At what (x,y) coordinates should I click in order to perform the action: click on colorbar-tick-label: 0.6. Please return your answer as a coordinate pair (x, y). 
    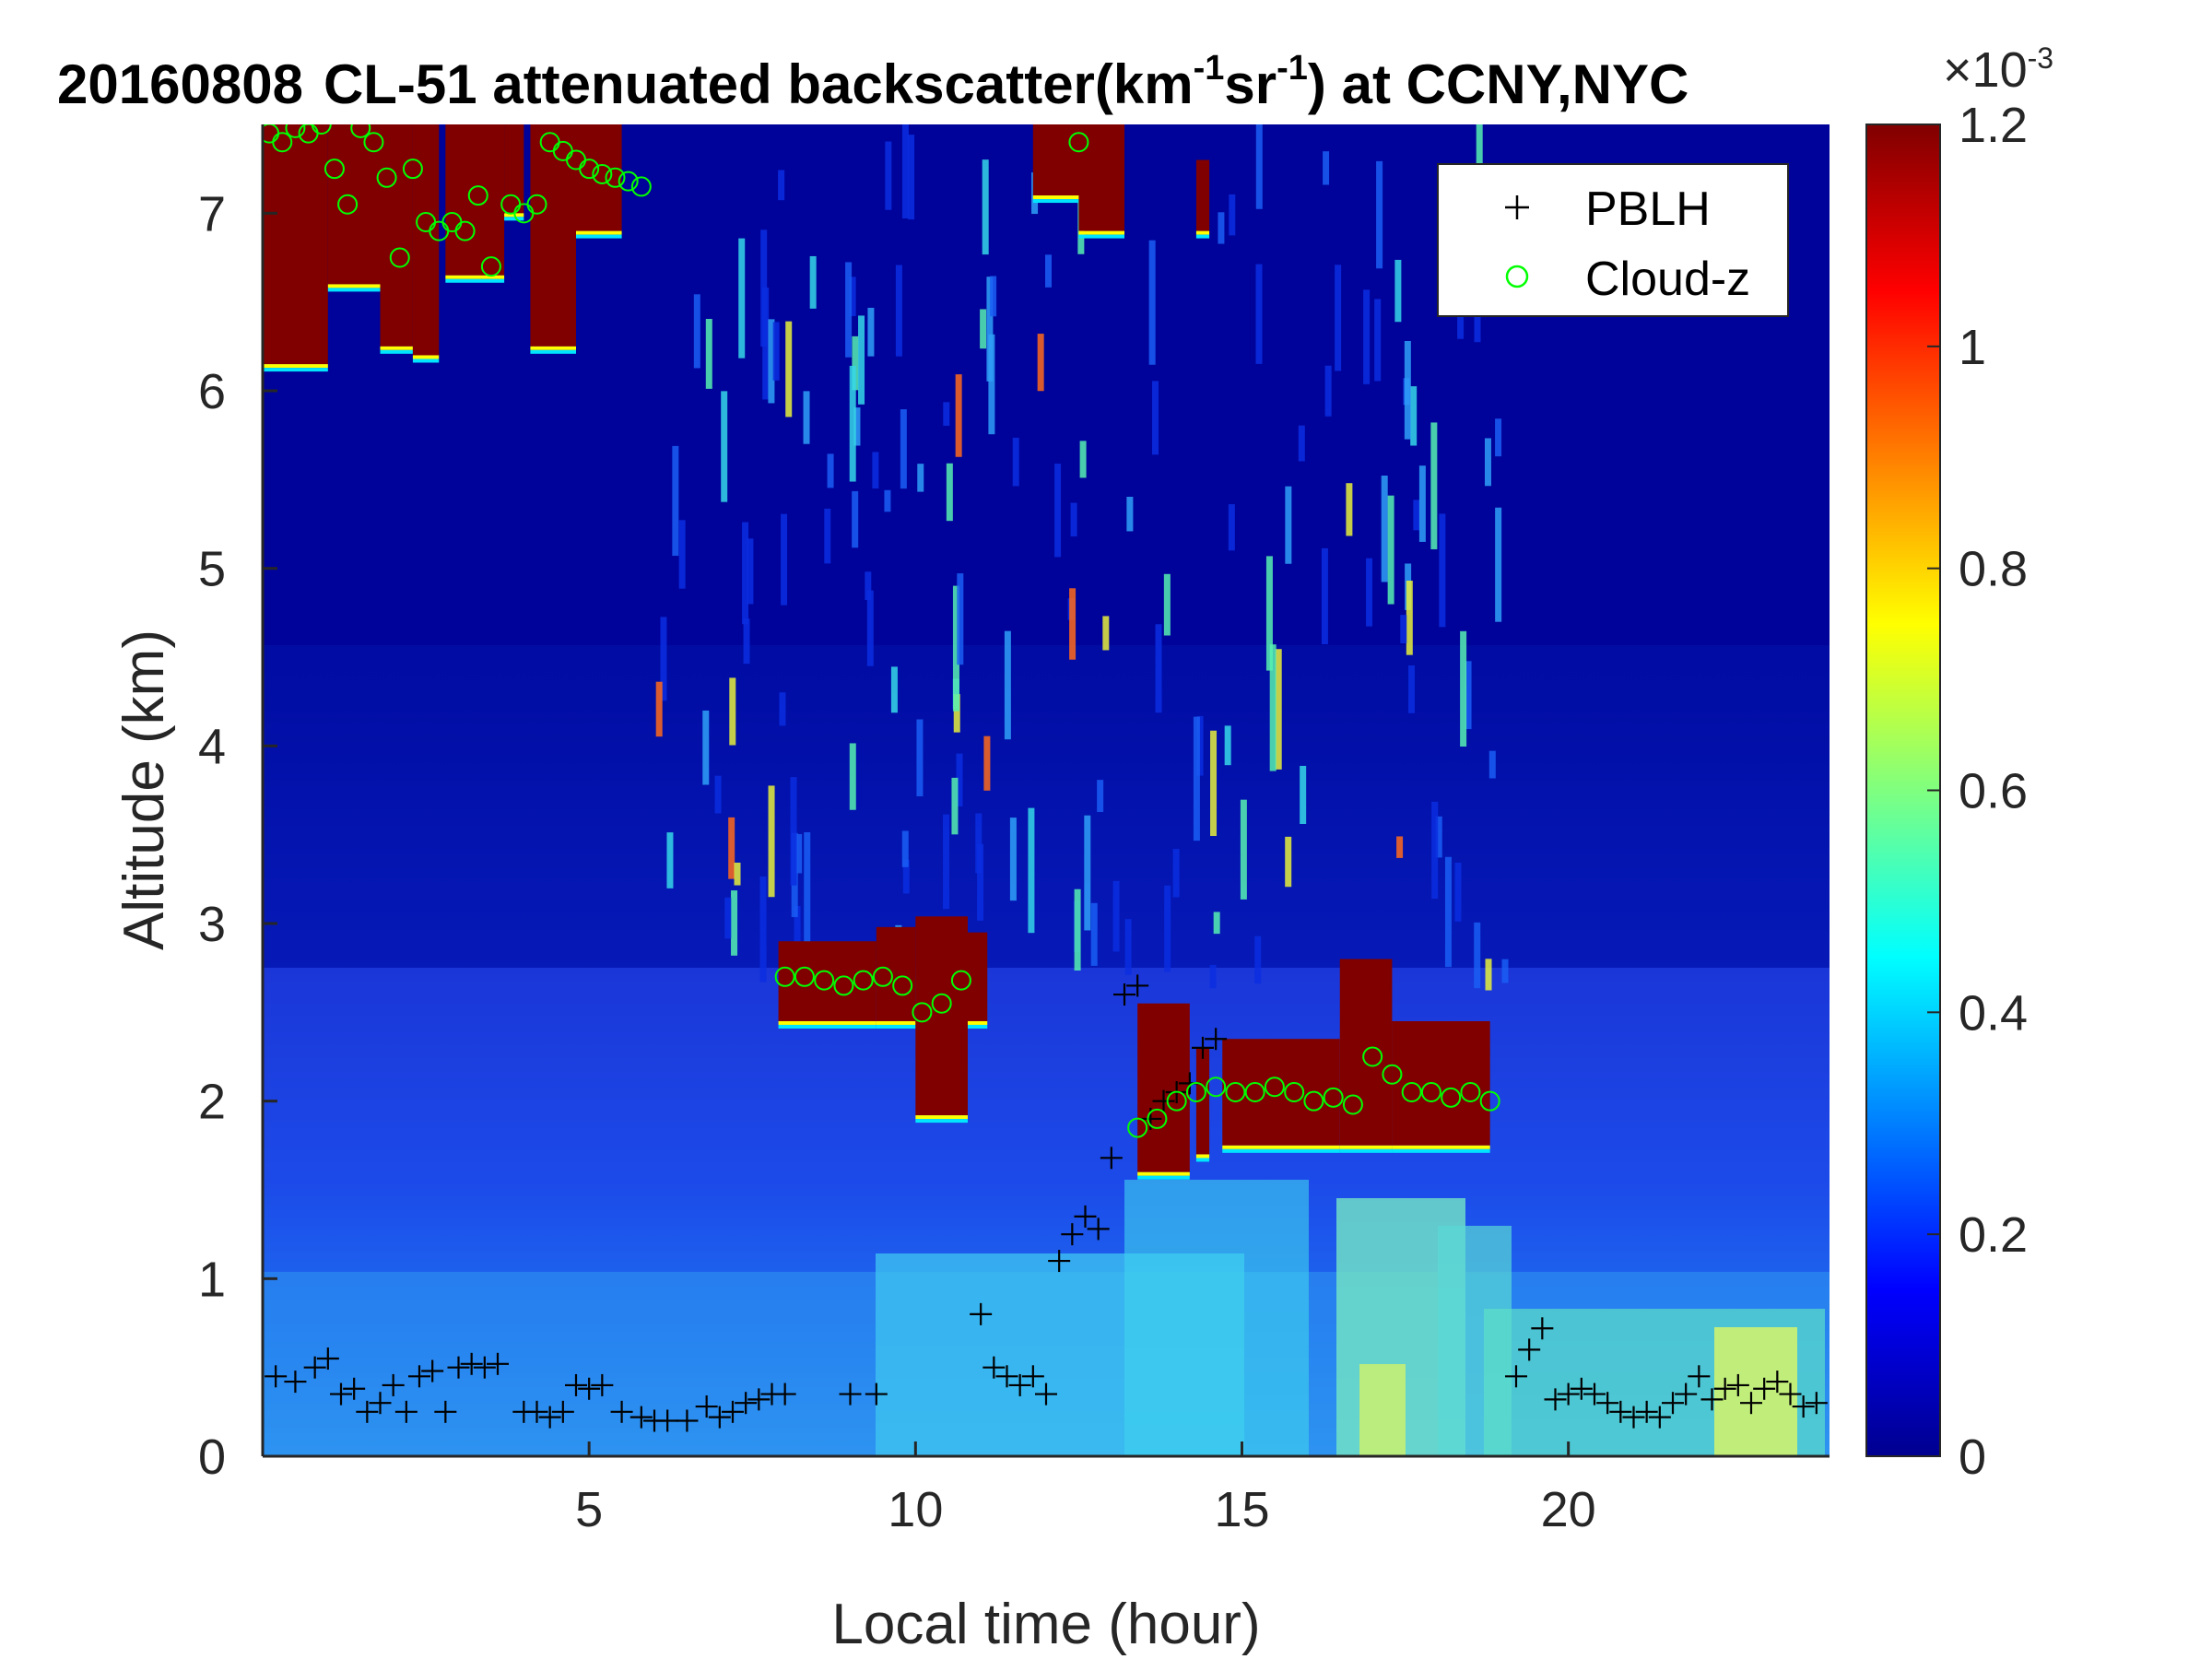
    Looking at the image, I should click on (1993, 791).